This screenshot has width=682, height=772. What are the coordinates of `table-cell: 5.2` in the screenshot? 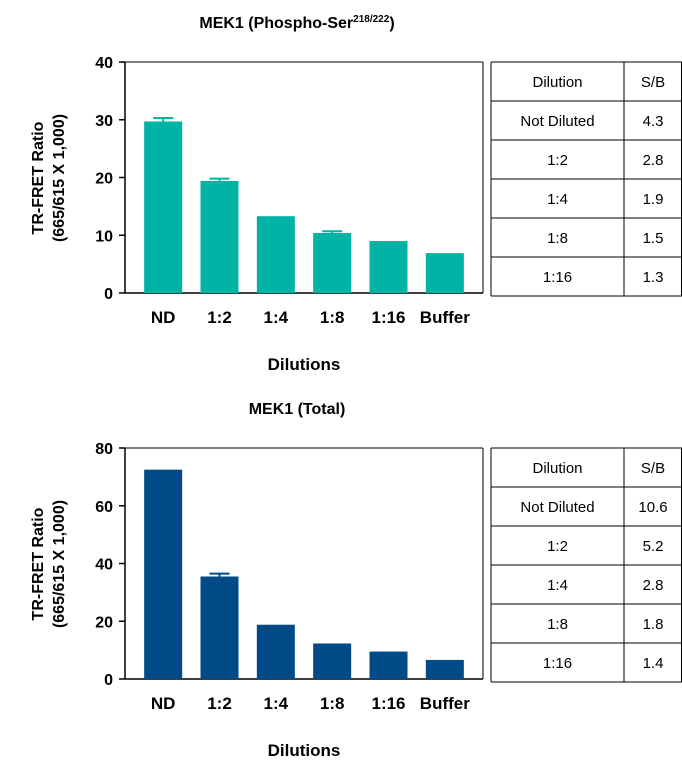 It's located at (653, 546).